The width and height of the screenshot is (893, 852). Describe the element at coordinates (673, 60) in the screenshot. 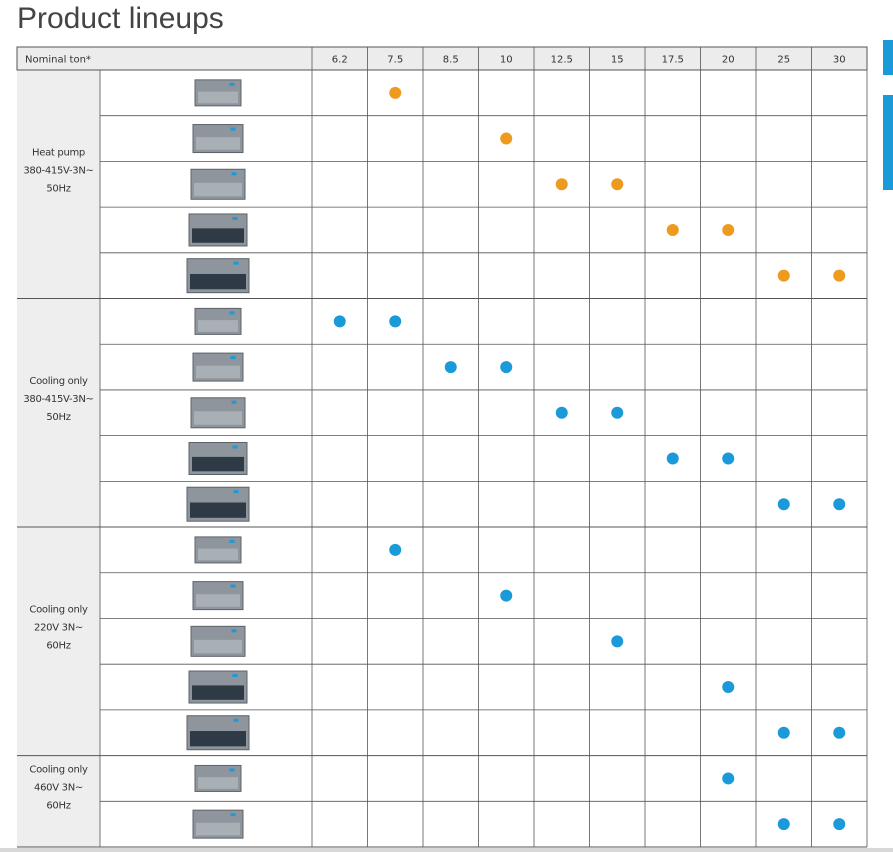

I see `ton-header: 17.5` at that location.